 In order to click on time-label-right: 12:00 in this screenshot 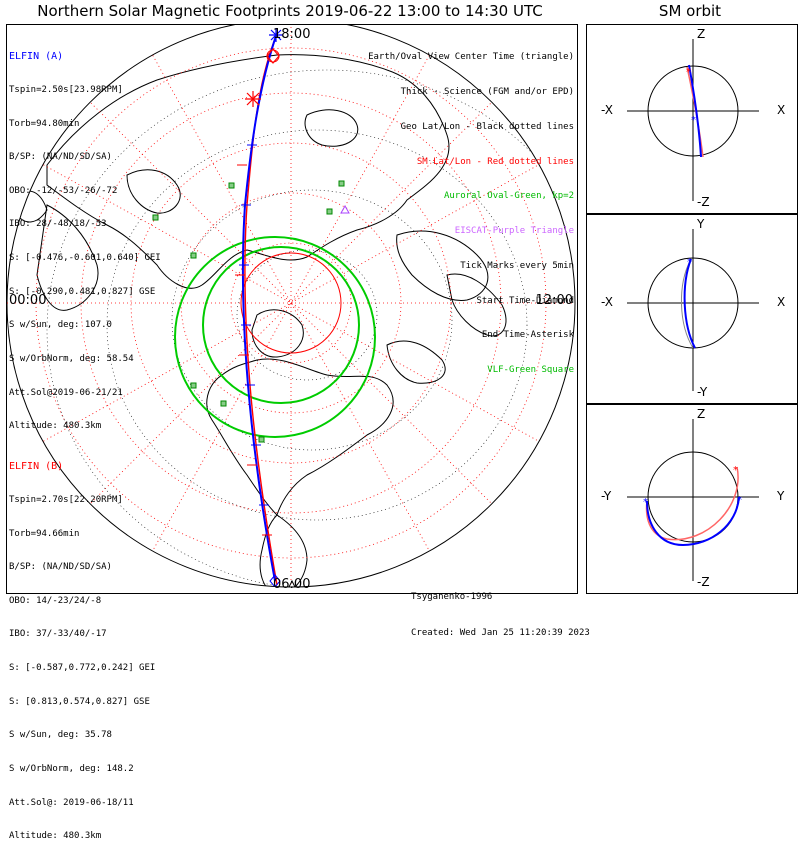, I will do `click(554, 300)`.